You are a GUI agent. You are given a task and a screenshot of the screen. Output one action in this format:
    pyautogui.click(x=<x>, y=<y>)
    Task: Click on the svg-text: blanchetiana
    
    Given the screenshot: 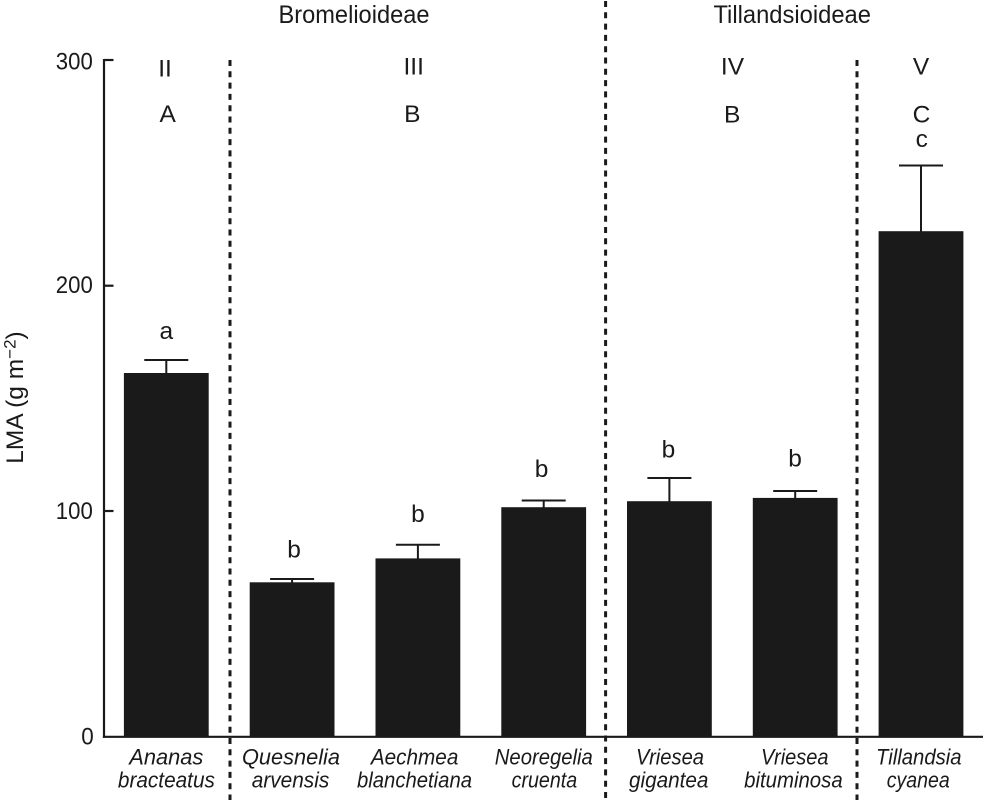 What is the action you would take?
    pyautogui.click(x=414, y=779)
    